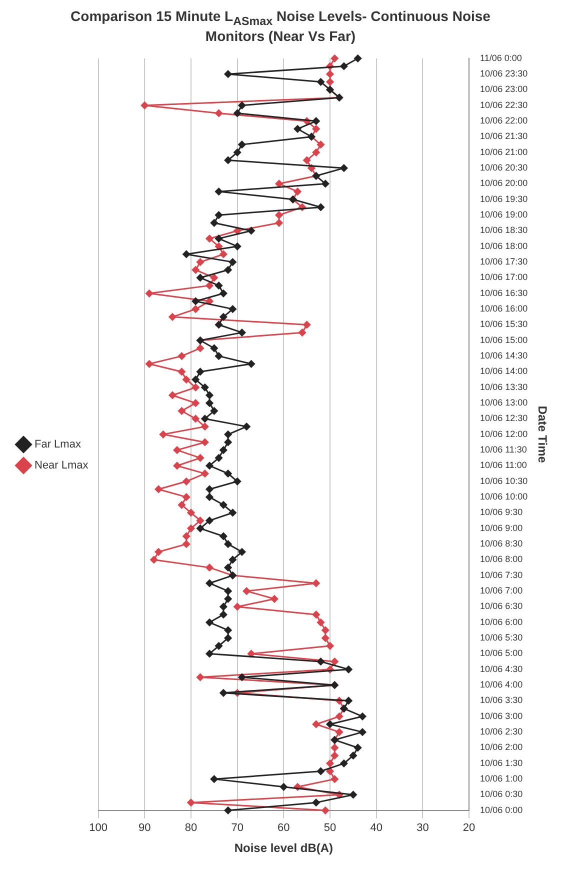 The height and width of the screenshot is (877, 561). Describe the element at coordinates (284, 828) in the screenshot. I see `x-tick-label: 60` at that location.